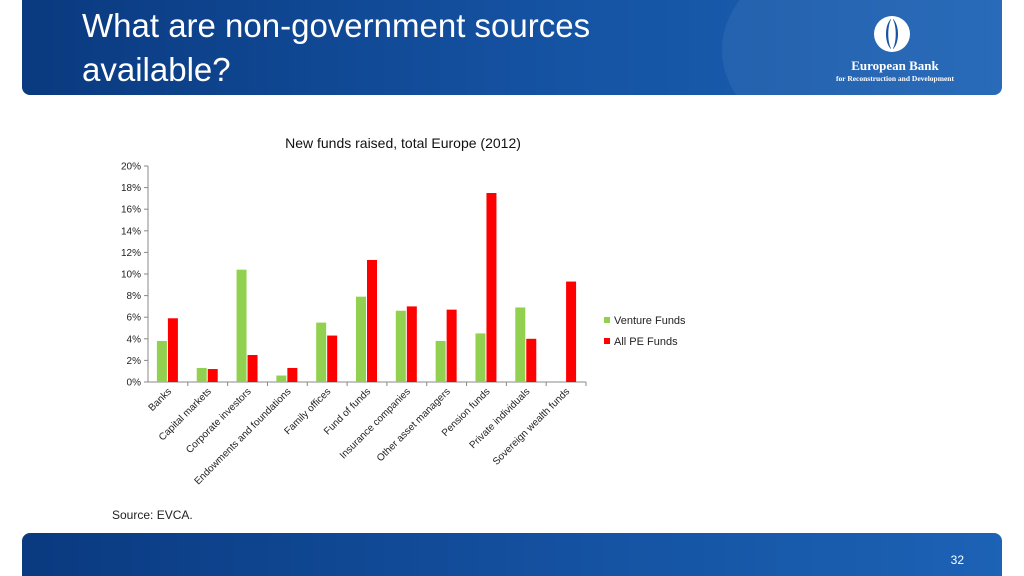 The height and width of the screenshot is (576, 1024). Describe the element at coordinates (160, 399) in the screenshot. I see `x-category-label: Banks` at that location.